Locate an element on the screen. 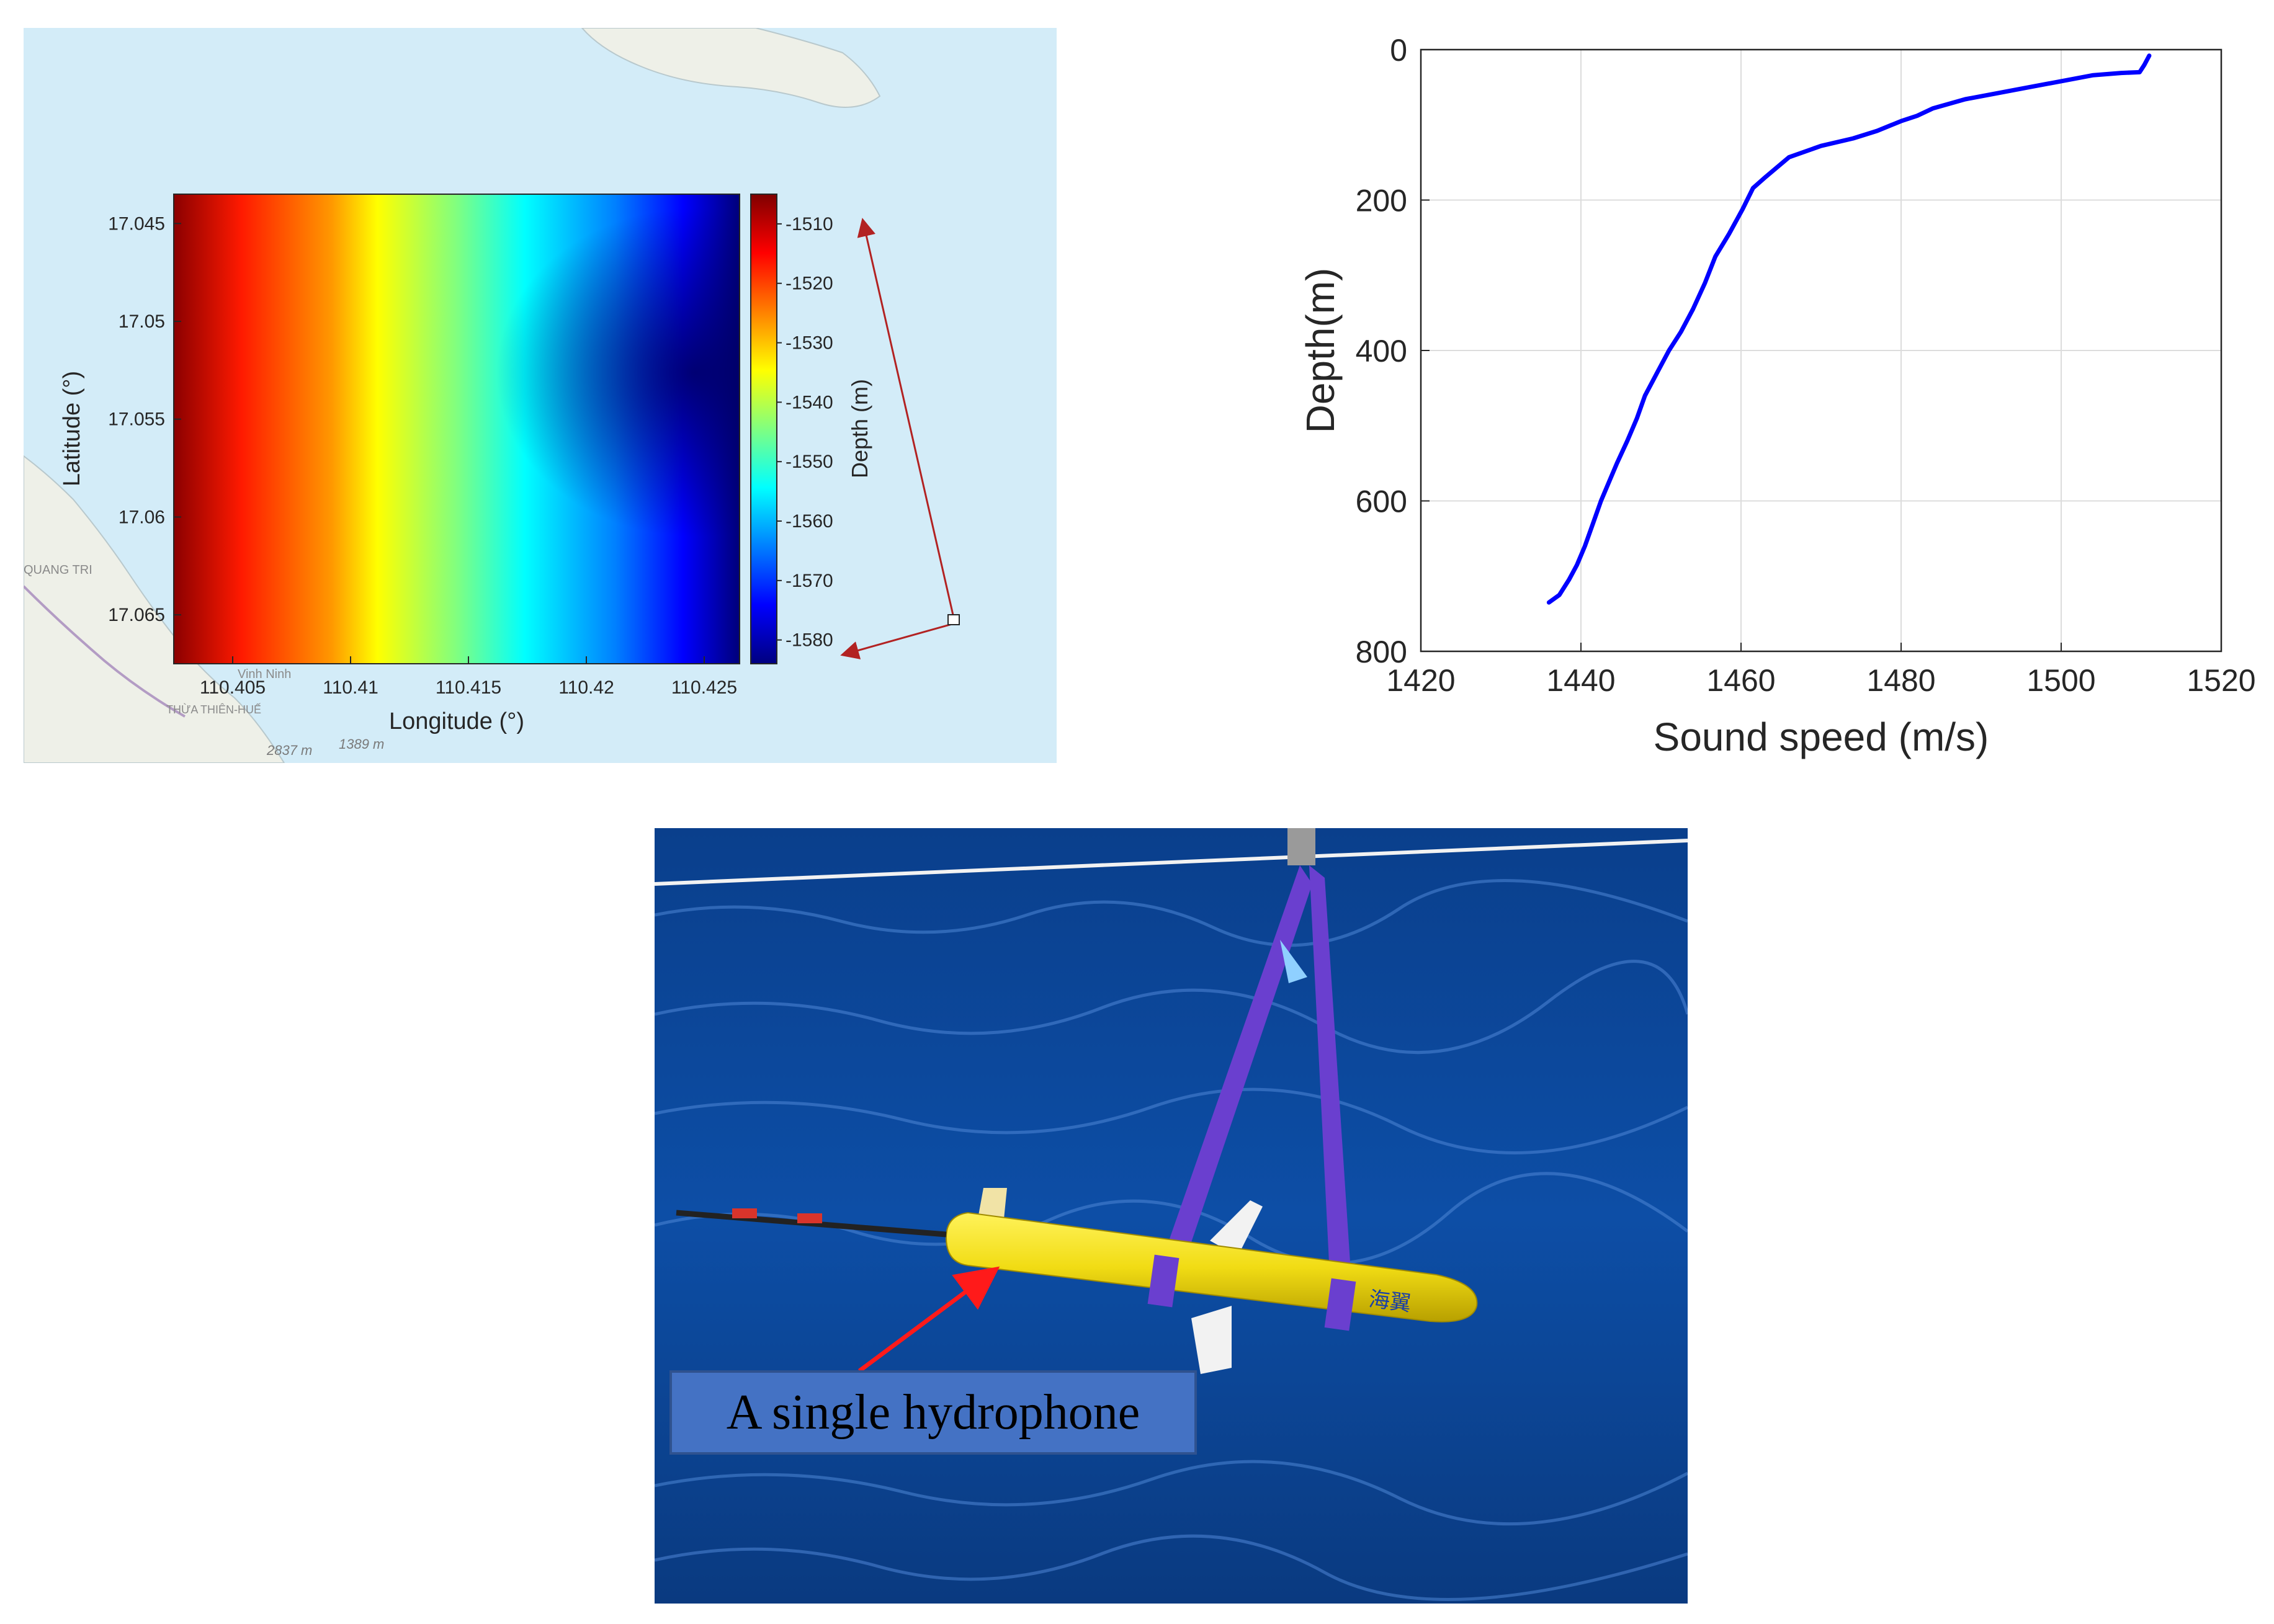 This screenshot has height=1624, width=2274. heatmap-x-tick-label: 110.405 is located at coordinates (233, 688).